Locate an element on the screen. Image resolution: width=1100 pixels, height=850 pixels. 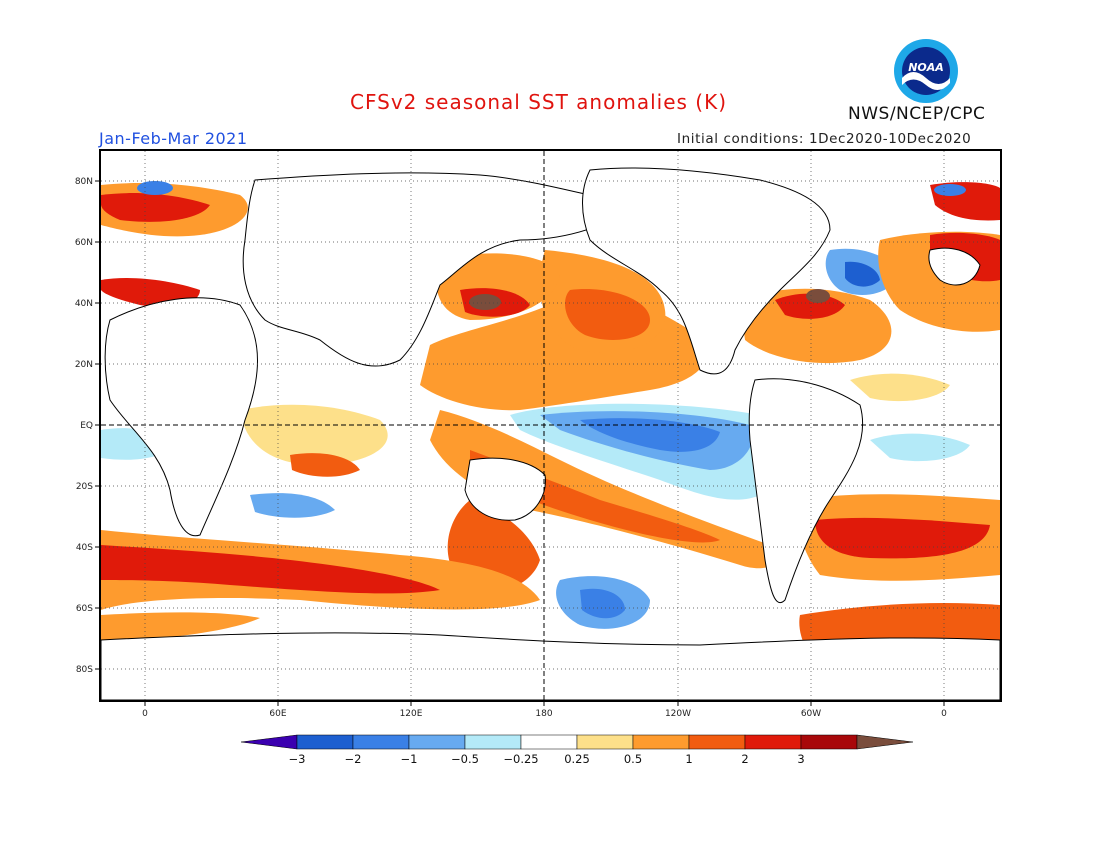
colorbar-label: 2 is located at coordinates (744, 759).